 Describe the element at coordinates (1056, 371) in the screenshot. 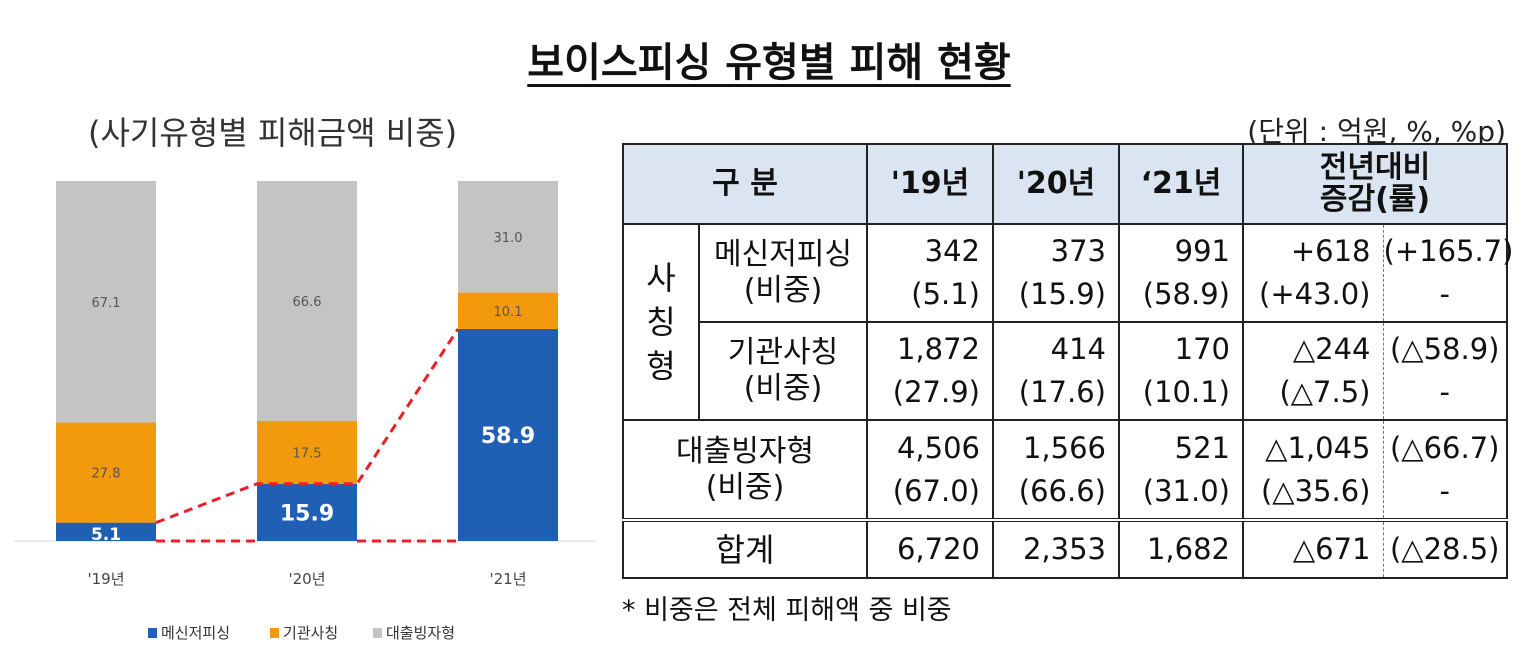

I see `cell-value: 414 (17.6)` at that location.